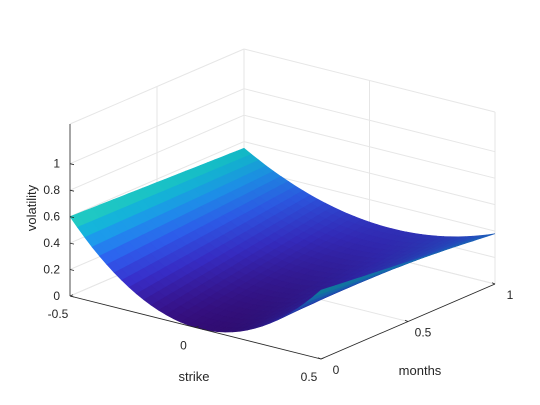 The width and height of the screenshot is (540, 405). I want to click on x-axis-label: strike, so click(193, 376).